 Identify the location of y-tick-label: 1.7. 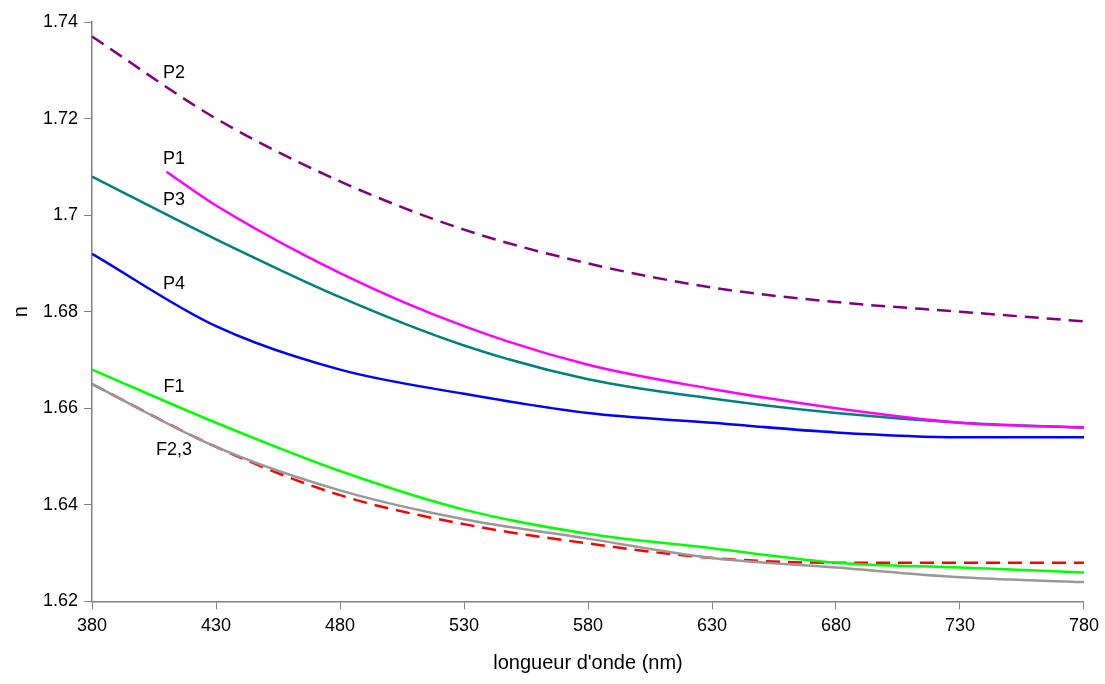
(66, 214).